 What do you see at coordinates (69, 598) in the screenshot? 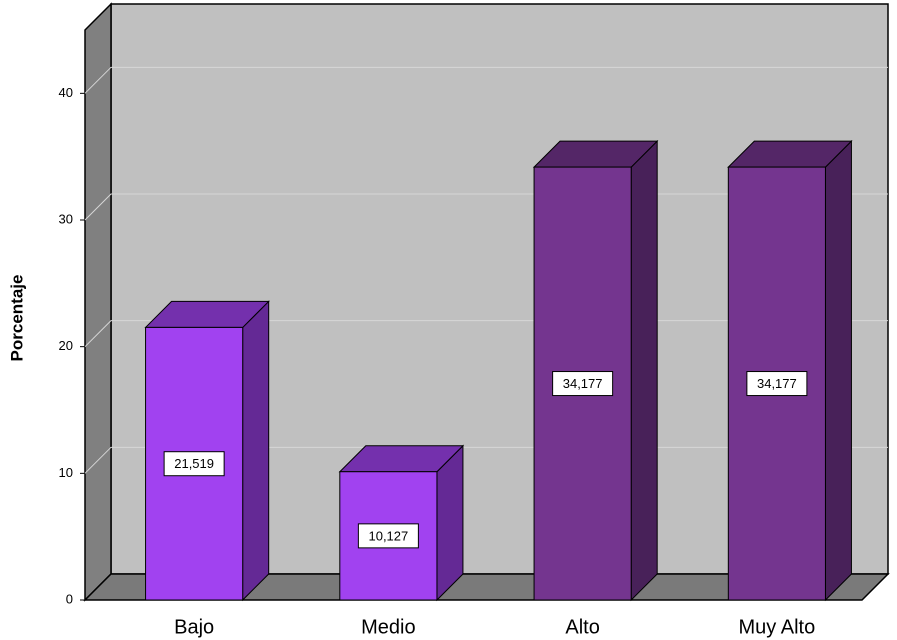
I see `y-tick-label: 0` at bounding box center [69, 598].